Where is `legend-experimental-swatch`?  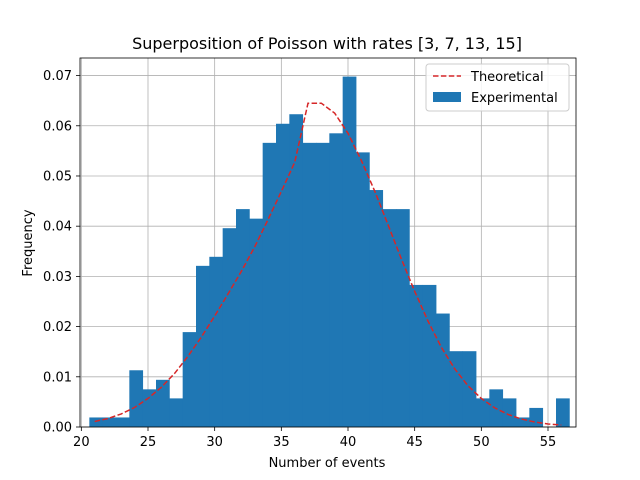
legend-experimental-swatch is located at coordinates (447, 97).